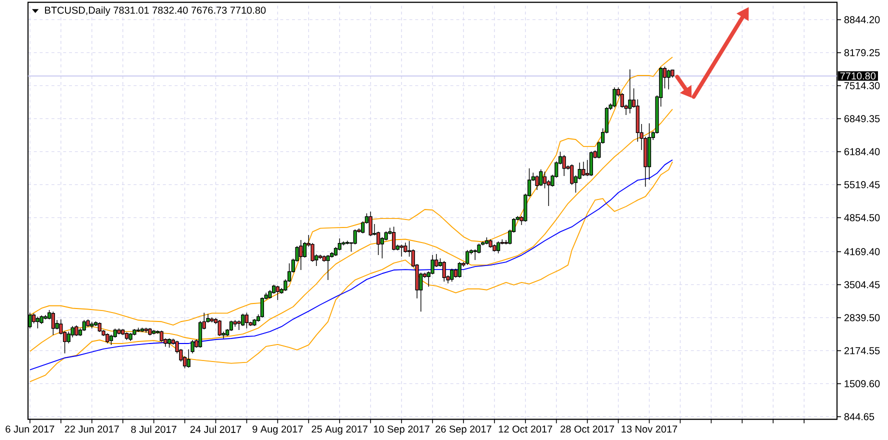 This screenshot has height=440, width=888. What do you see at coordinates (30, 429) in the screenshot?
I see `x-tick-label: 6 Jun 2017` at bounding box center [30, 429].